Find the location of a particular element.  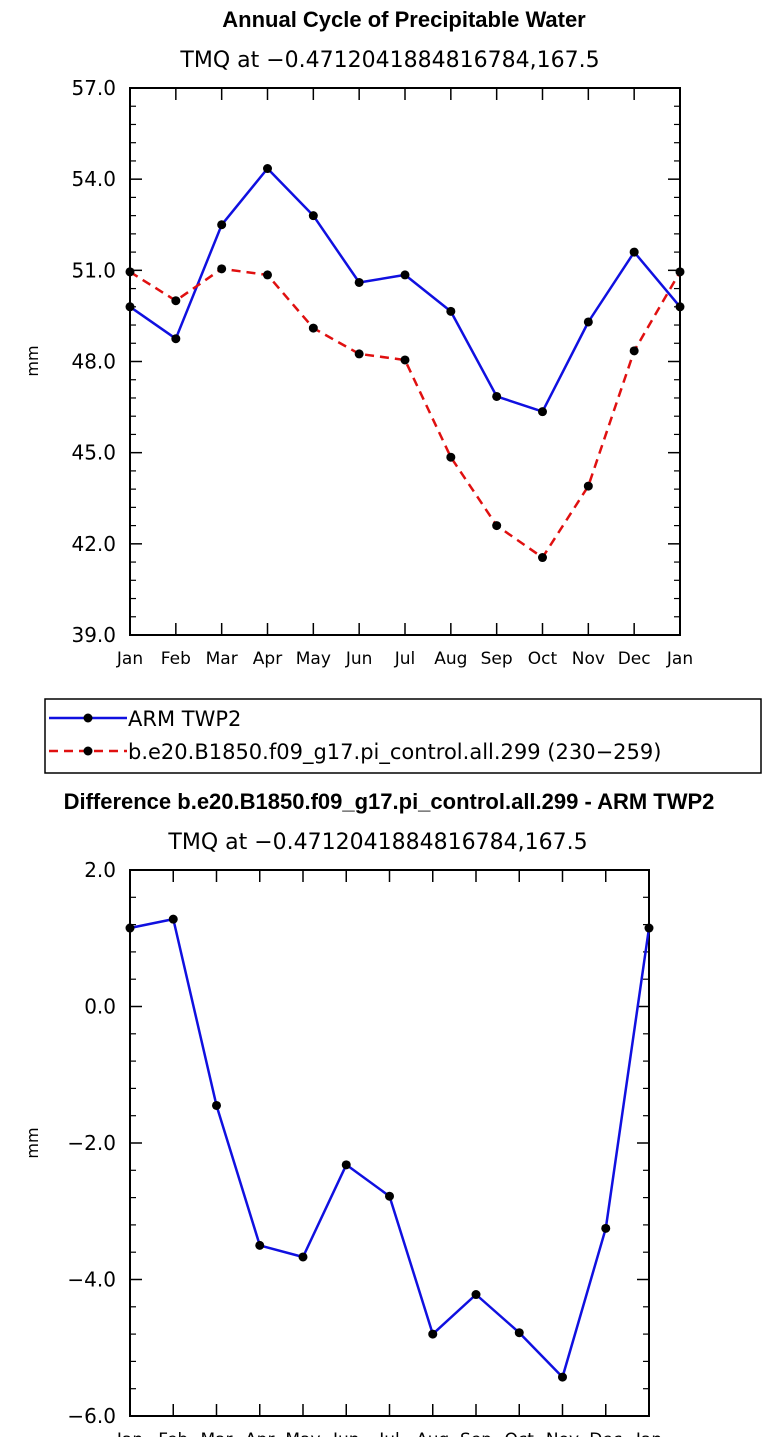

y-tick-label: 42.0 is located at coordinates (93, 544).